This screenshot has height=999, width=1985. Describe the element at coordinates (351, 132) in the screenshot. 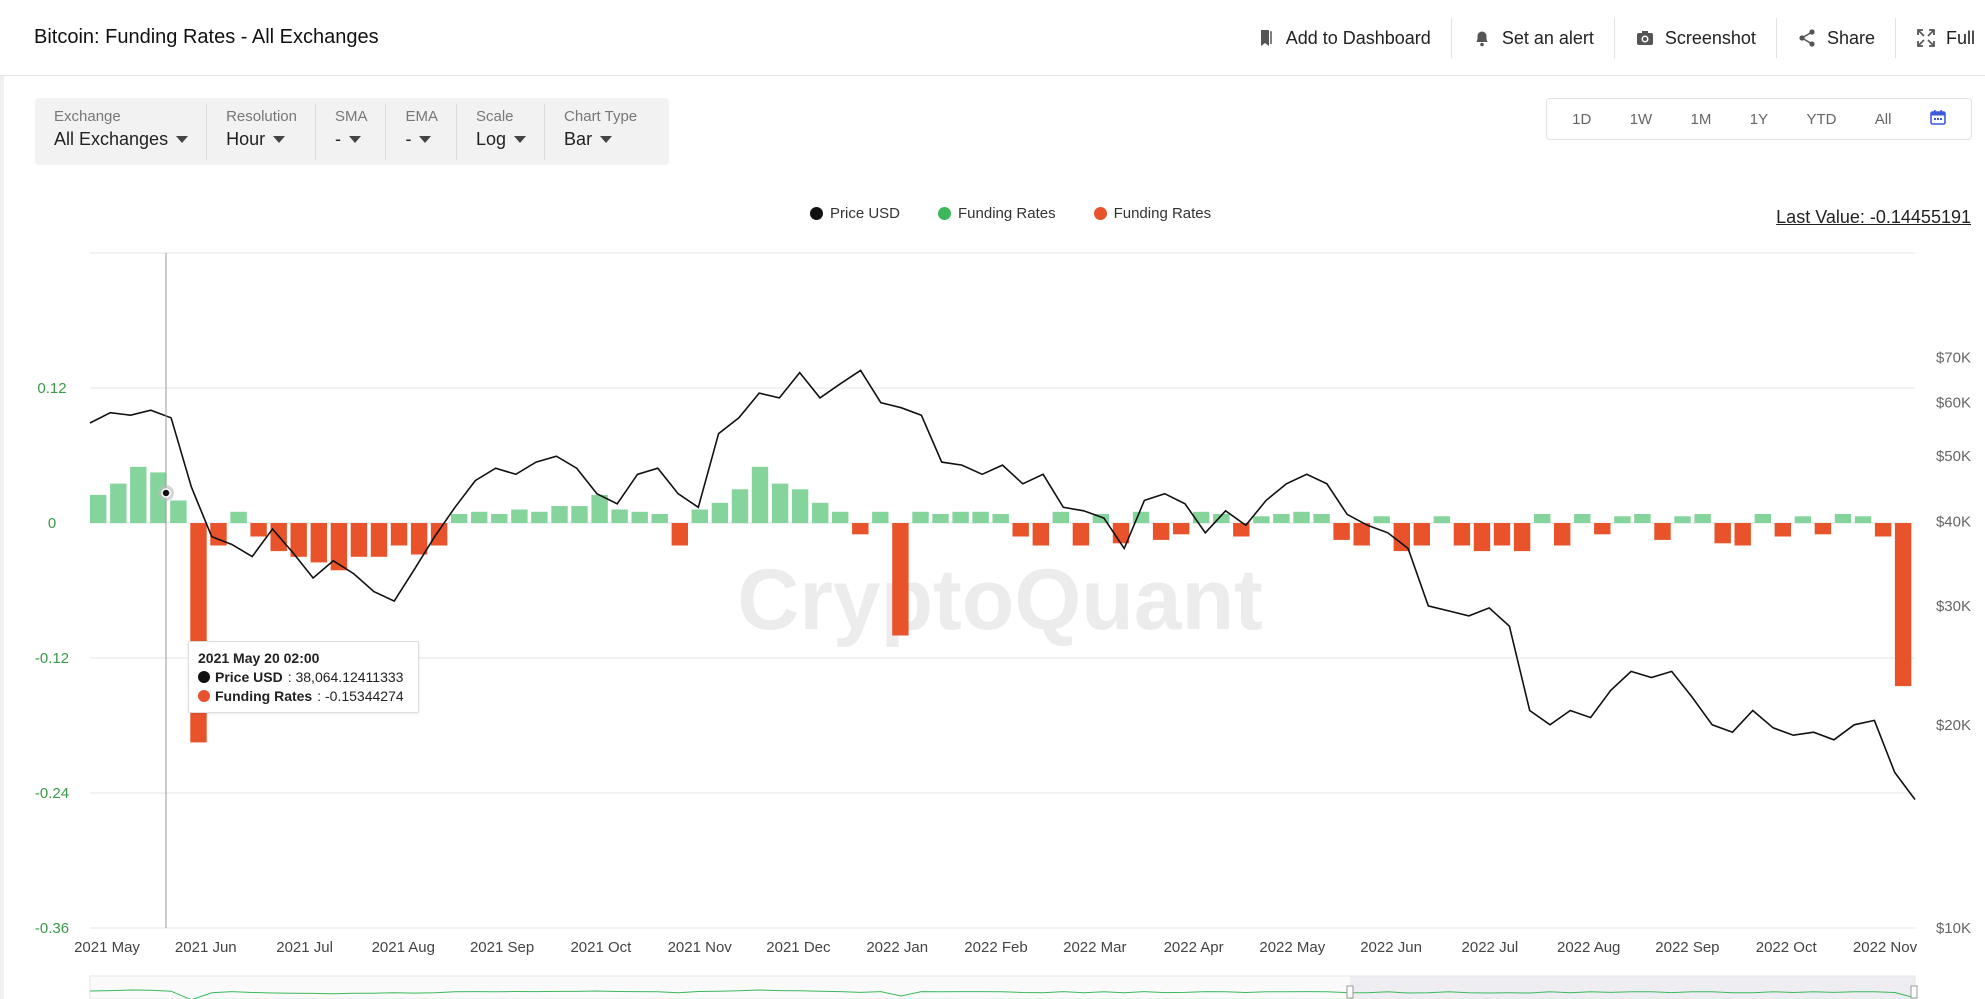

I see `sma-select: SMA -` at that location.